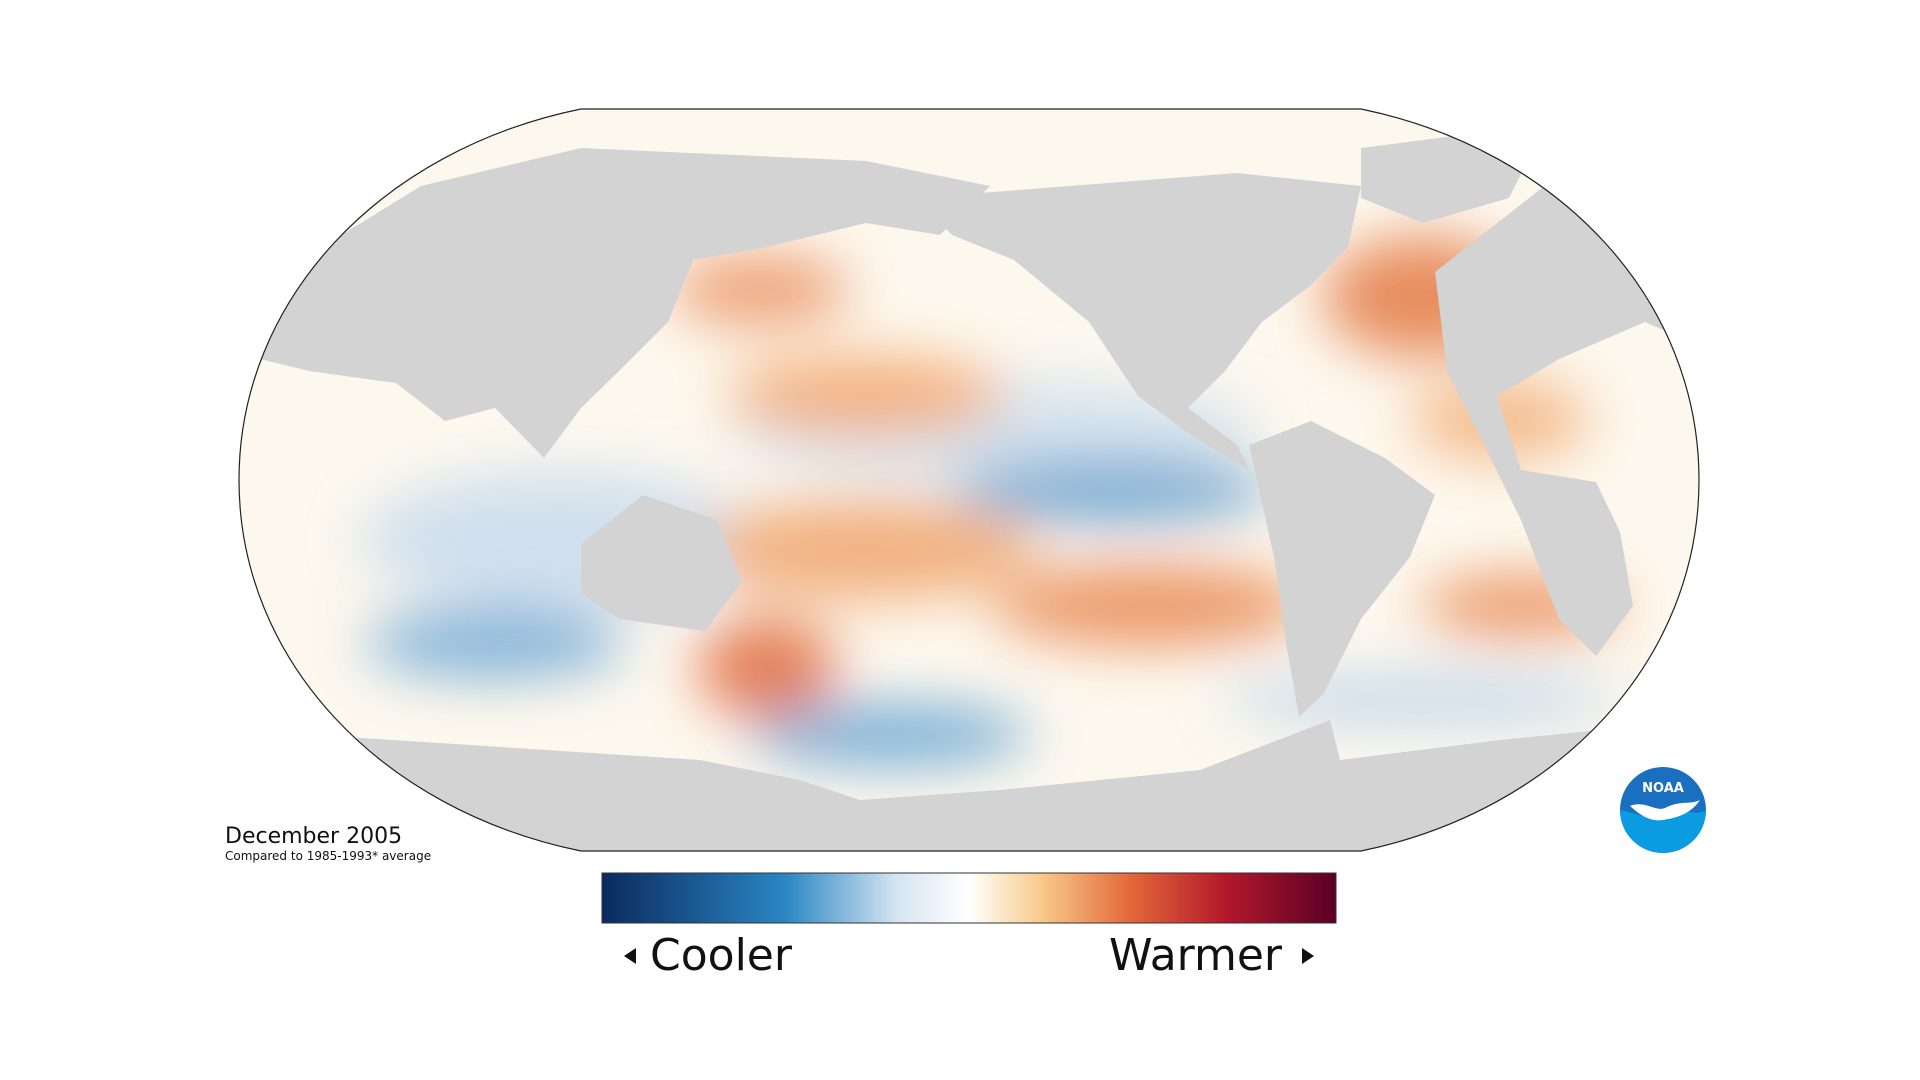  Describe the element at coordinates (1196, 955) in the screenshot. I see `legend-high: Warmer` at that location.